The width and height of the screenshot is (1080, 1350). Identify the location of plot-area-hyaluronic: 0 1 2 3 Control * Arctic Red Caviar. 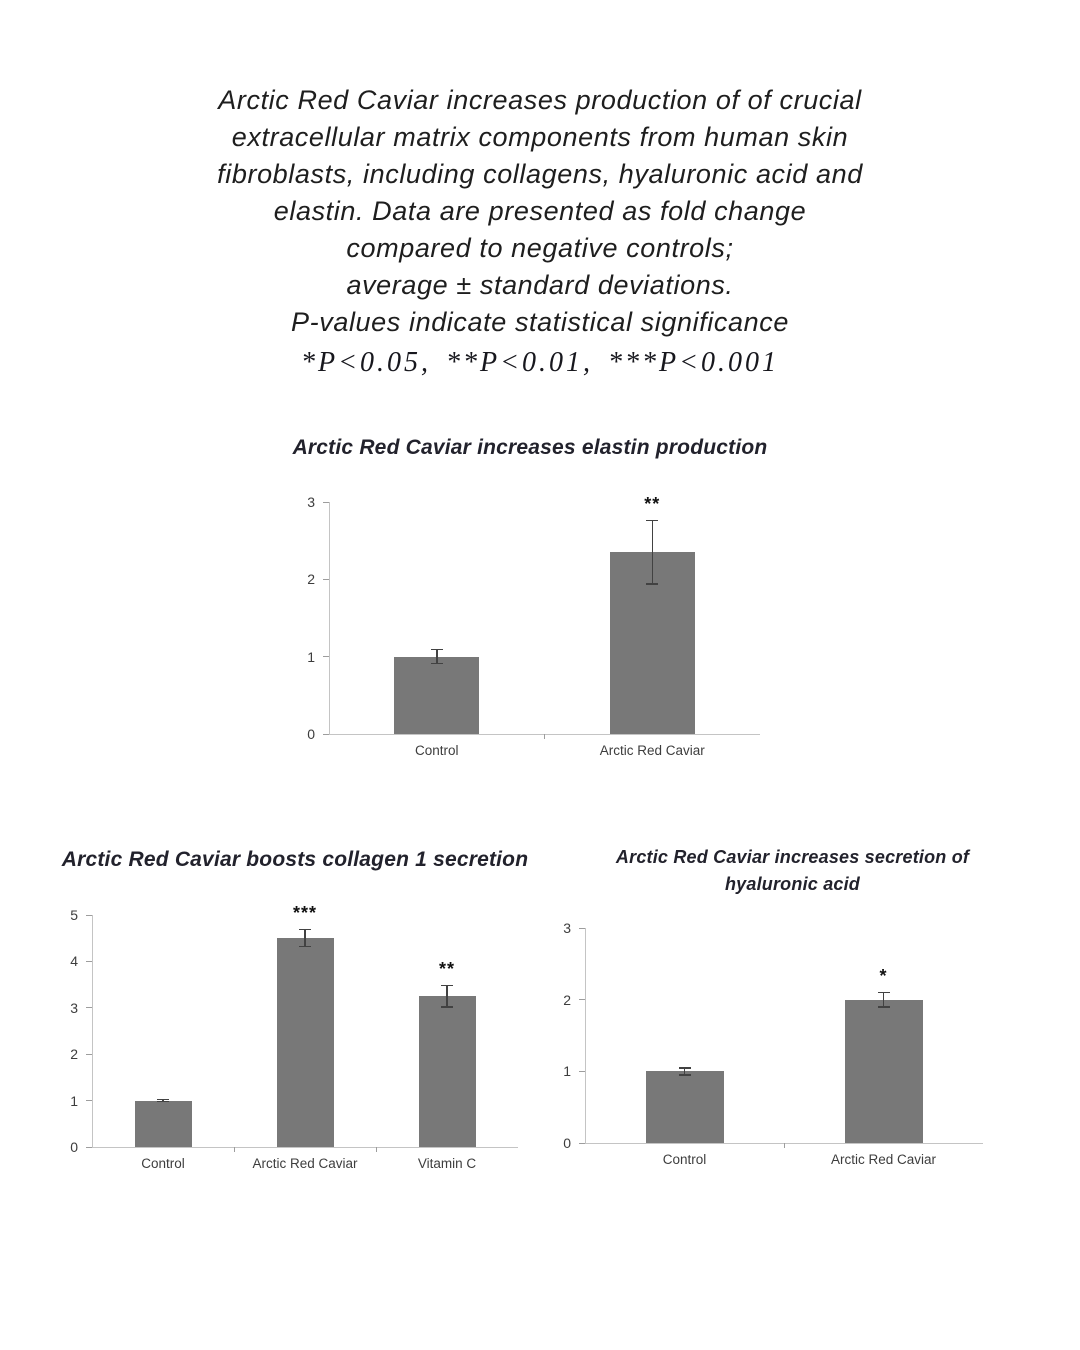
(773, 1043).